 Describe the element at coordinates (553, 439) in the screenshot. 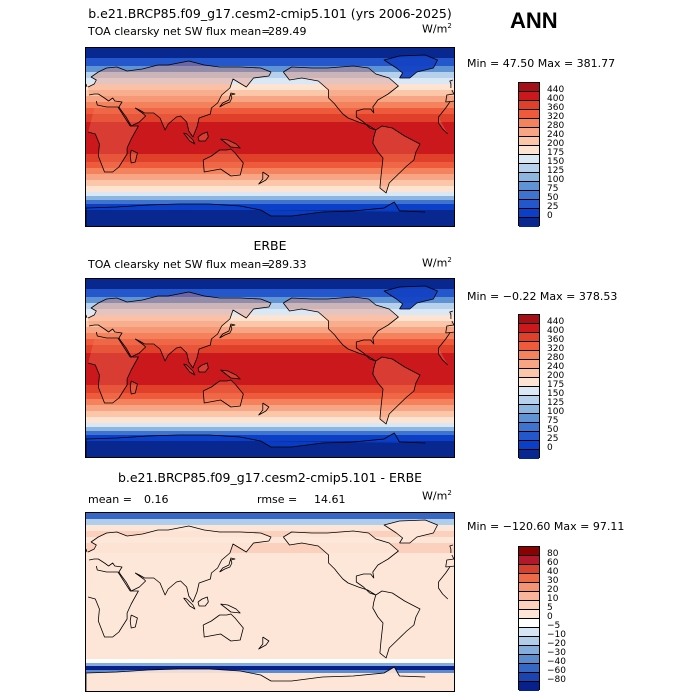

I see `colorbar-tick-label: 25` at that location.